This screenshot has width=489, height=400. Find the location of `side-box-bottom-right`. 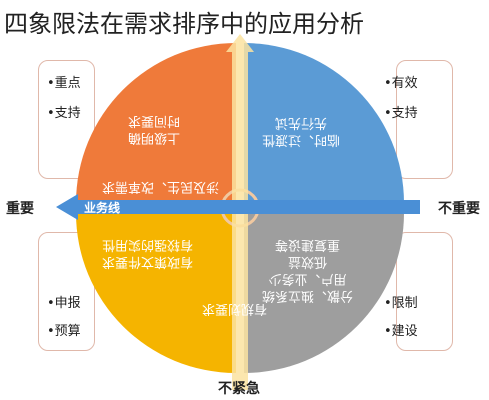

side-box-bottom-right is located at coordinates (424, 291).